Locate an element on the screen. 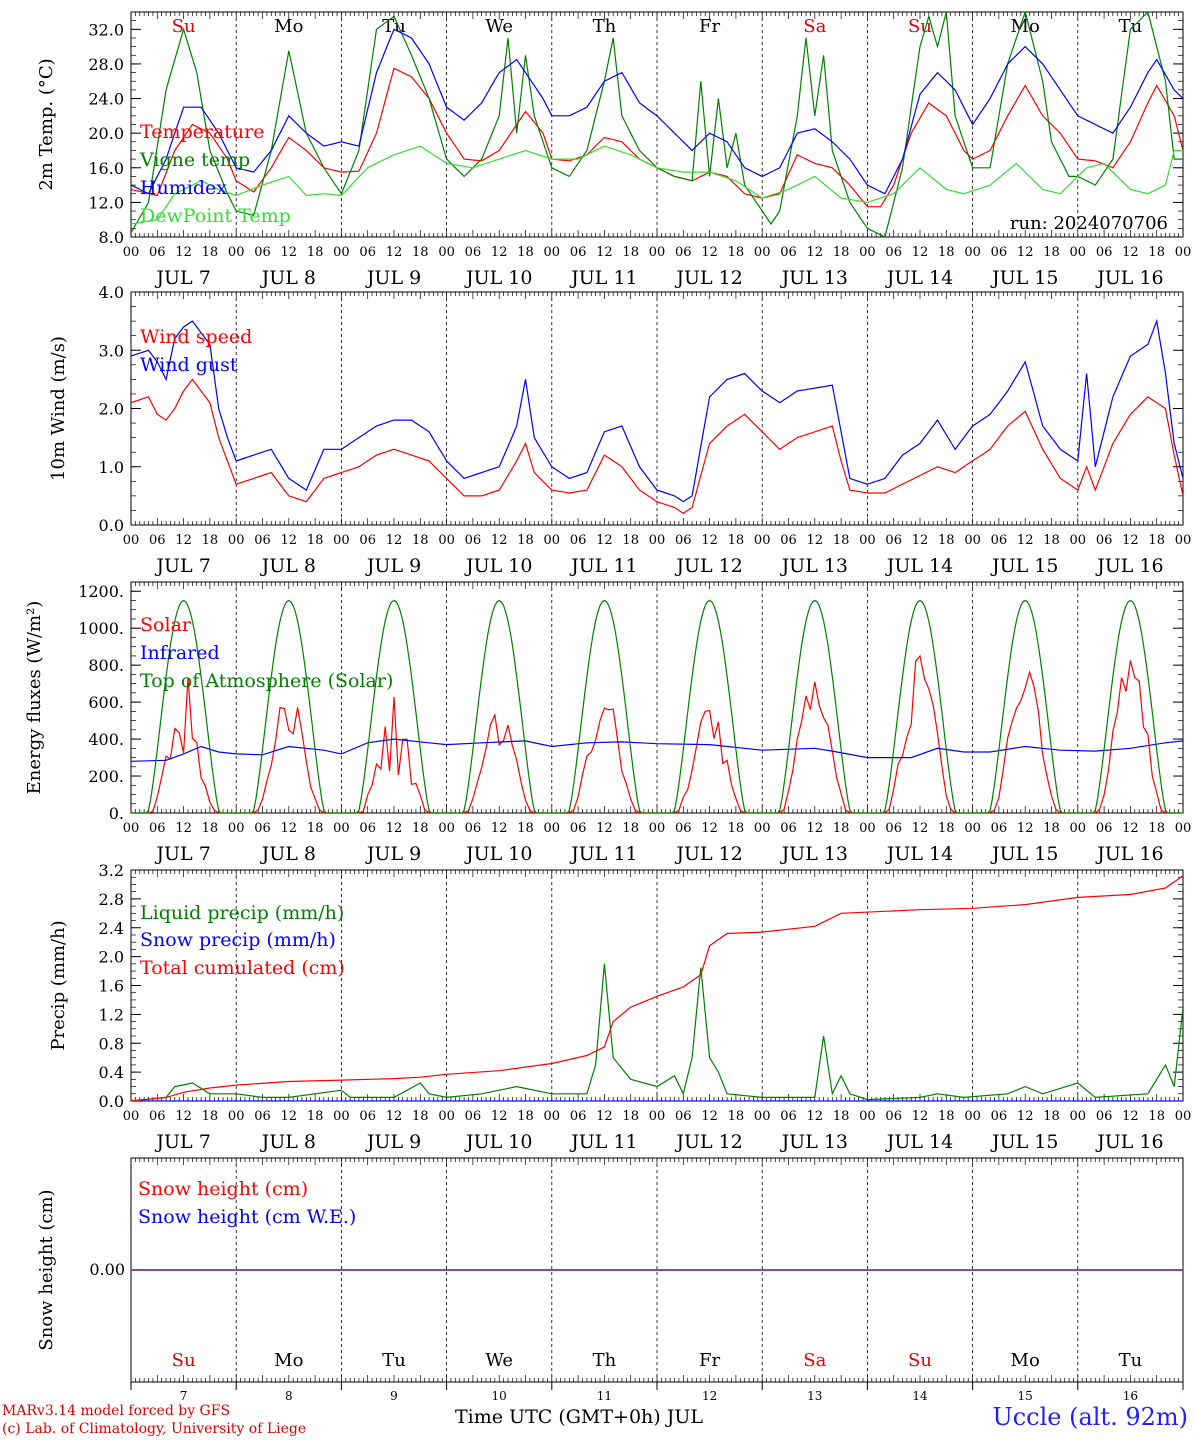 The width and height of the screenshot is (1194, 1445). series-temperature is located at coordinates (657, 137).